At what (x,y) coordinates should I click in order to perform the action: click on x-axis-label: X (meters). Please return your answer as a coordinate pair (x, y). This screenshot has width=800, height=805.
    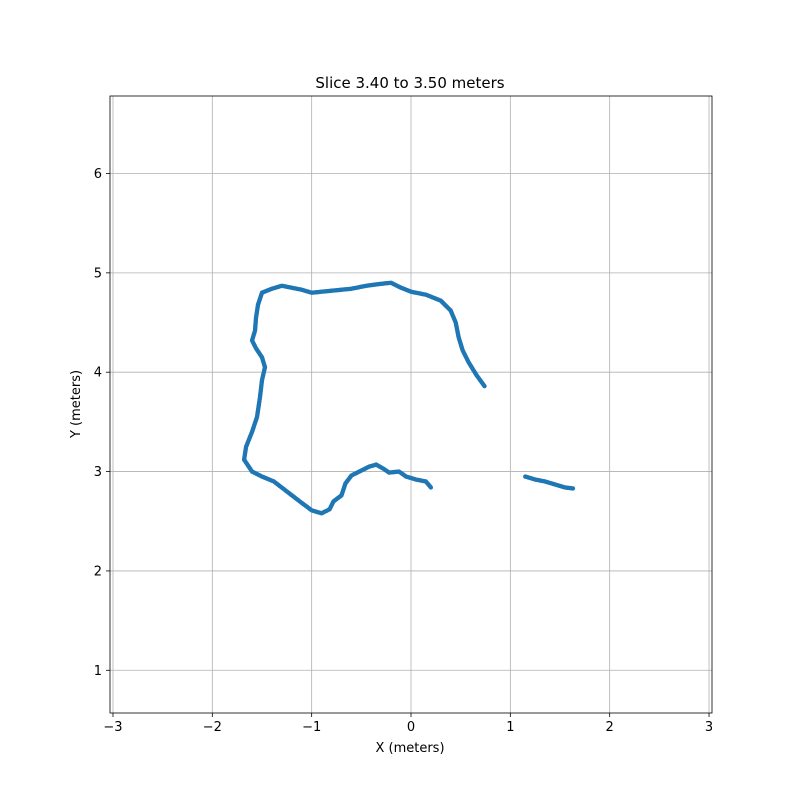
    Looking at the image, I should click on (409, 748).